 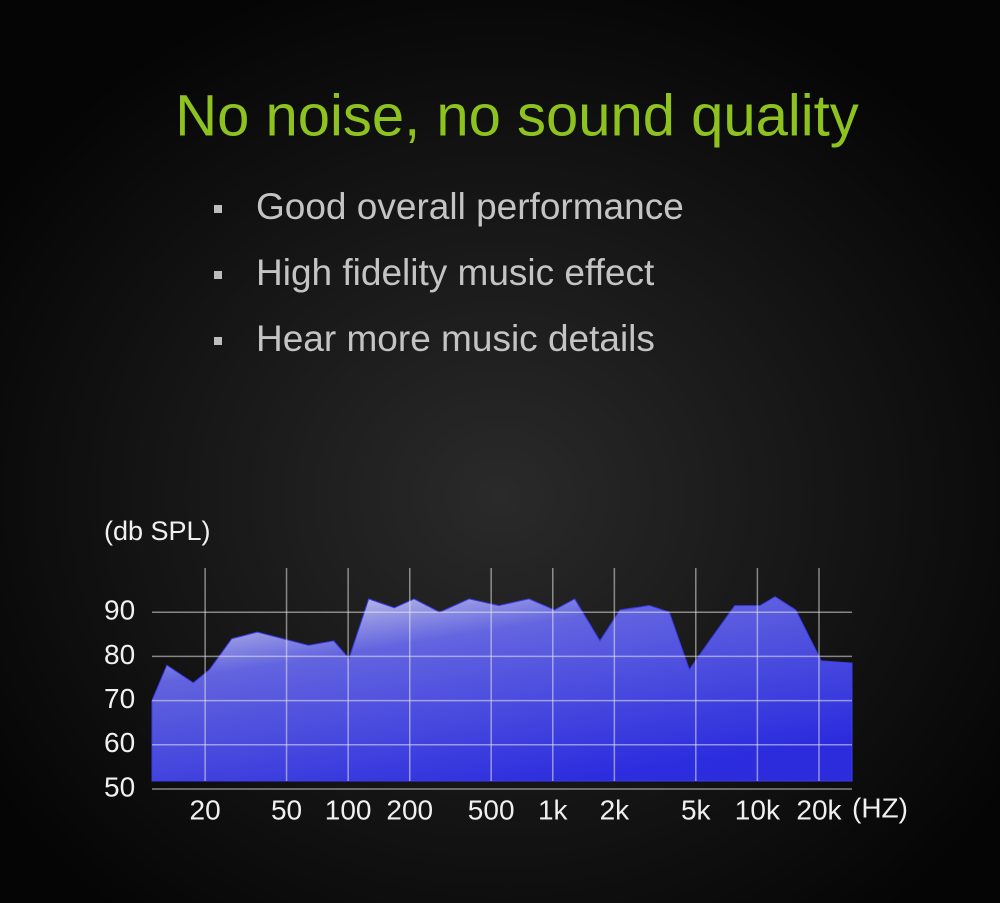 I want to click on x-tick-label: 10k, so click(x=758, y=809).